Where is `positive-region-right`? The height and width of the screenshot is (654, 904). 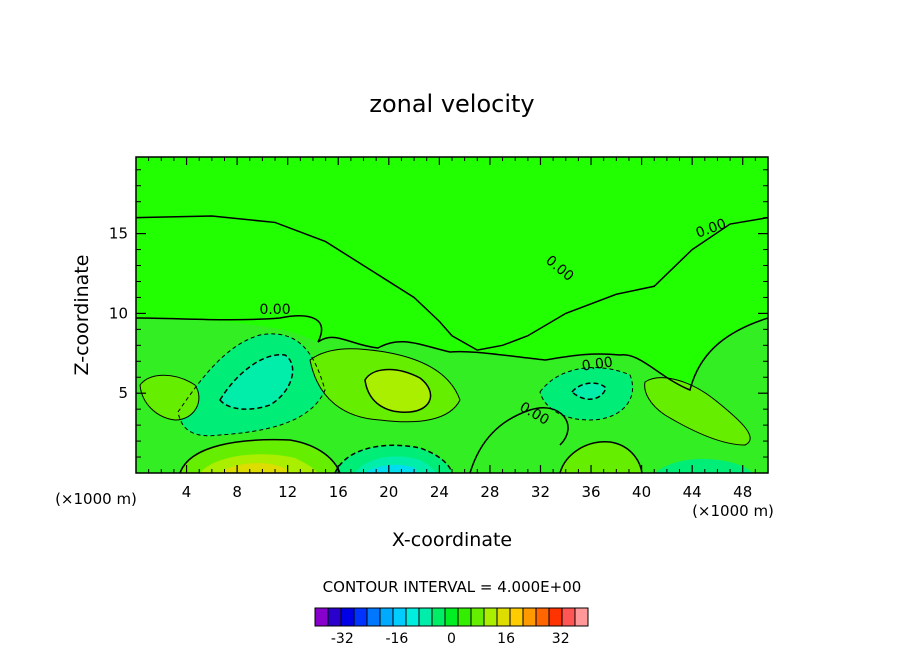
positive-region-right is located at coordinates (697, 411).